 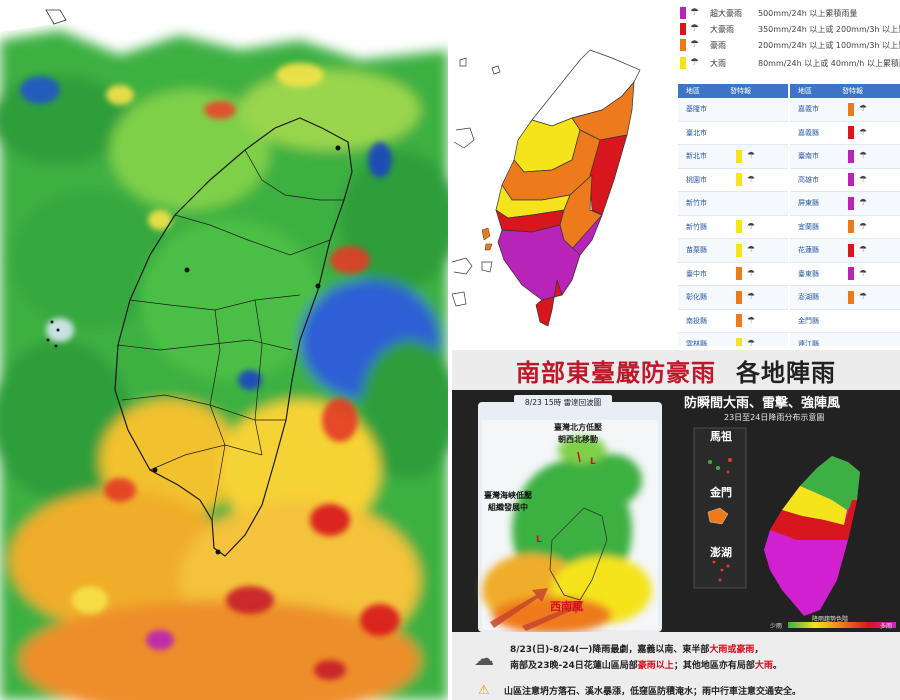 I want to click on scale-low-label: 少雨, so click(x=776, y=626).